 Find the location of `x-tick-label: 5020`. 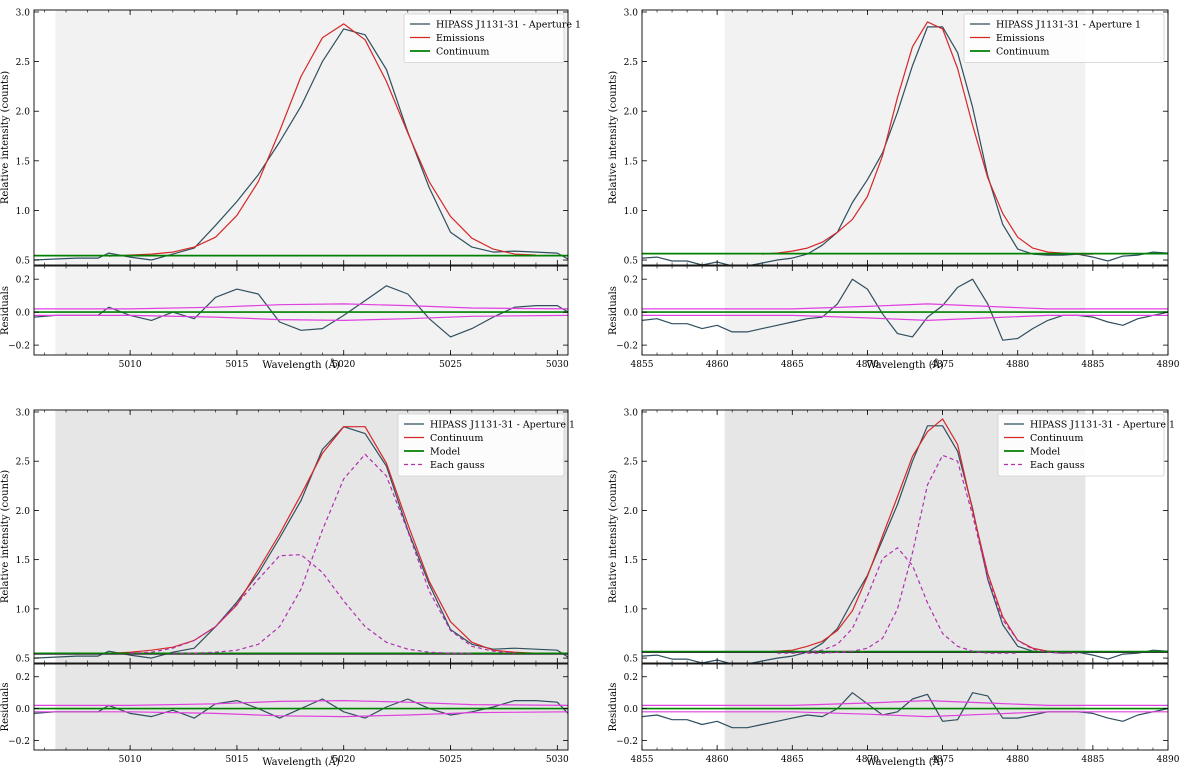

x-tick-label: 5020 is located at coordinates (343, 760).